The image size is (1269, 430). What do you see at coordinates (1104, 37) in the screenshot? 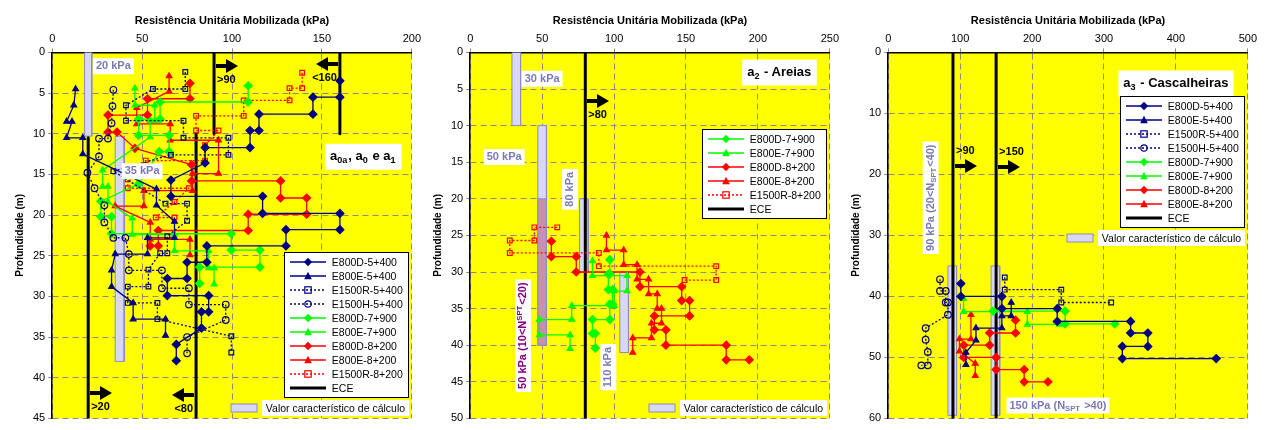
I see `x-tick-label: 300` at bounding box center [1104, 37].